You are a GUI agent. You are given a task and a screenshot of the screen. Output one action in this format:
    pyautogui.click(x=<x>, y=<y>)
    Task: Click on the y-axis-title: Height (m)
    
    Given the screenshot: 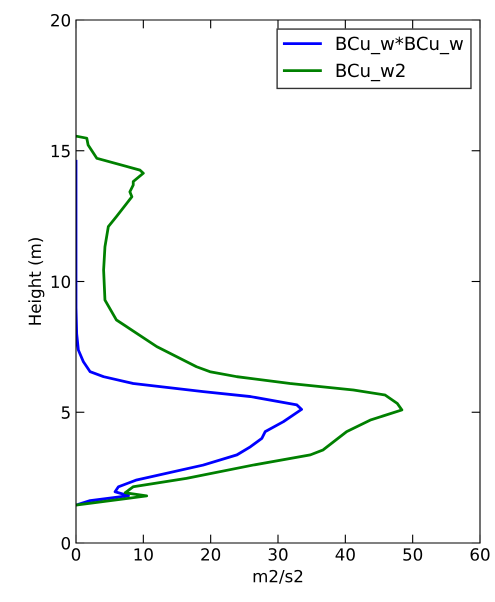 What is the action you would take?
    pyautogui.click(x=36, y=281)
    